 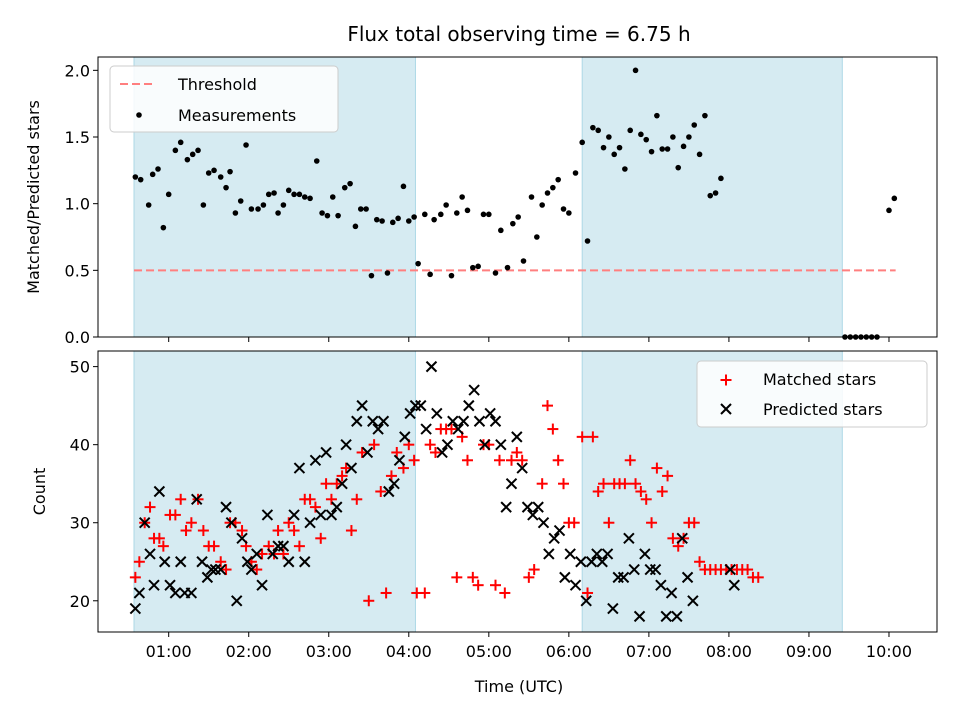 What do you see at coordinates (809, 651) in the screenshot?
I see `x-tick-label: 09:00` at bounding box center [809, 651].